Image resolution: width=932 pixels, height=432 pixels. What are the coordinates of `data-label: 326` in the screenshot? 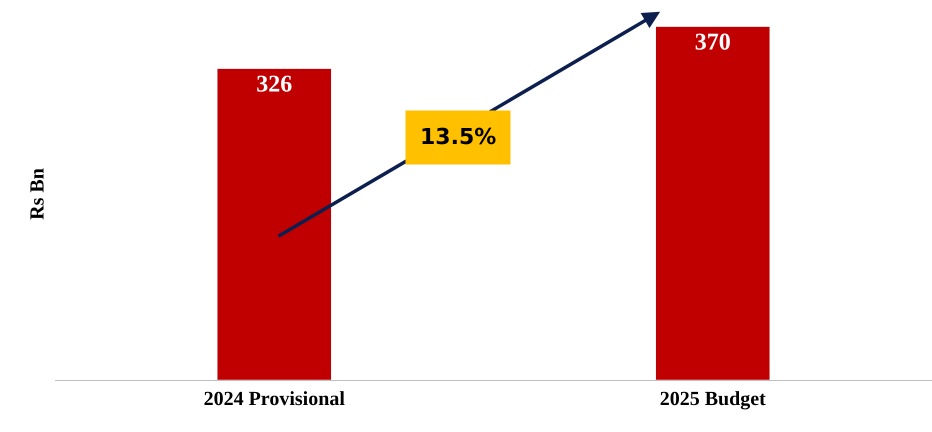 It's located at (274, 85).